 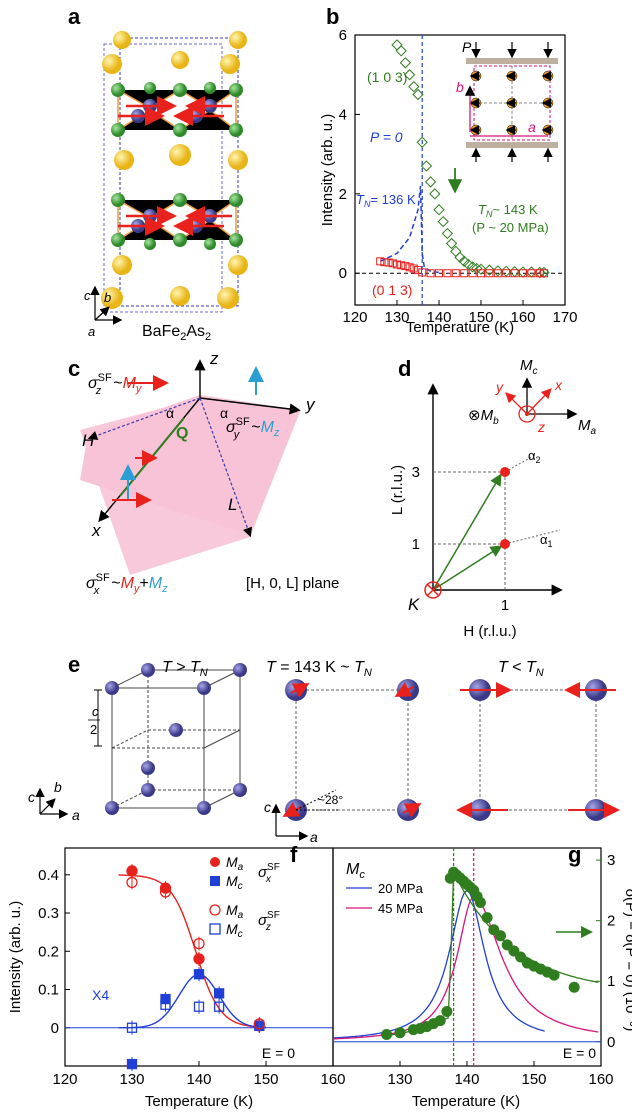 What do you see at coordinates (508, 210) in the screenshot?
I see `tn143-label: TN~ 143 K` at bounding box center [508, 210].